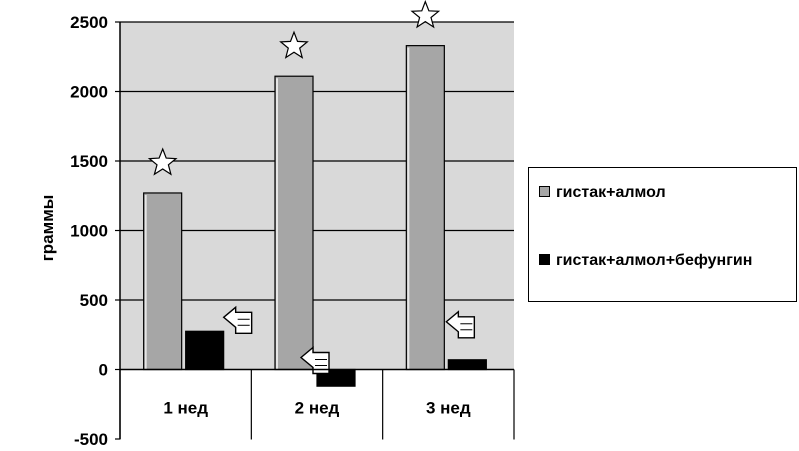 This screenshot has width=799, height=451. Describe the element at coordinates (654, 260) in the screenshot. I see `legend-label-series-2: гистак+алмол+бефунгин` at that location.